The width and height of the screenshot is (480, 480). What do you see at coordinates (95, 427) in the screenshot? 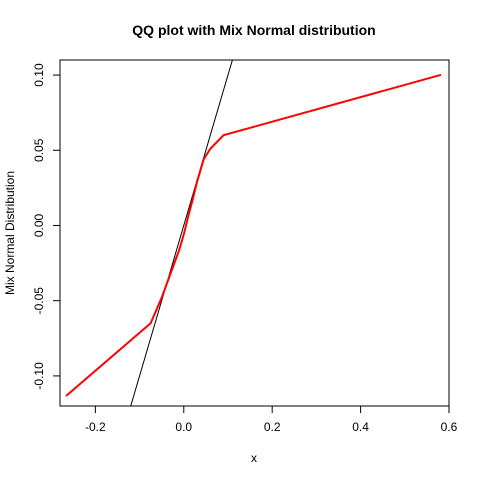
I see `x-tick-label: -0.2` at bounding box center [95, 427].